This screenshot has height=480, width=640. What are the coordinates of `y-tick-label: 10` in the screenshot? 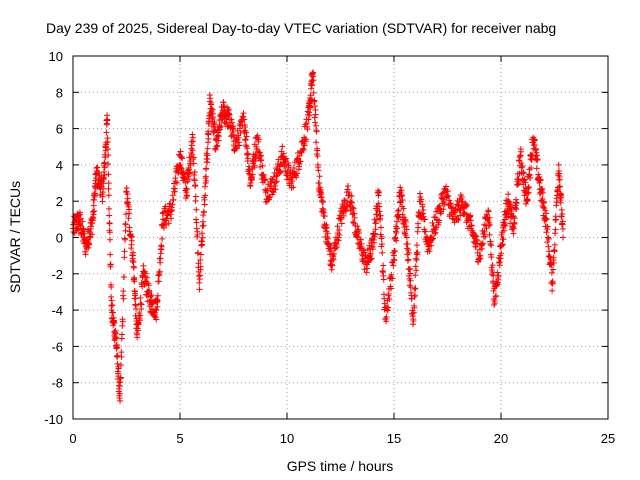 It's located at (56, 56).